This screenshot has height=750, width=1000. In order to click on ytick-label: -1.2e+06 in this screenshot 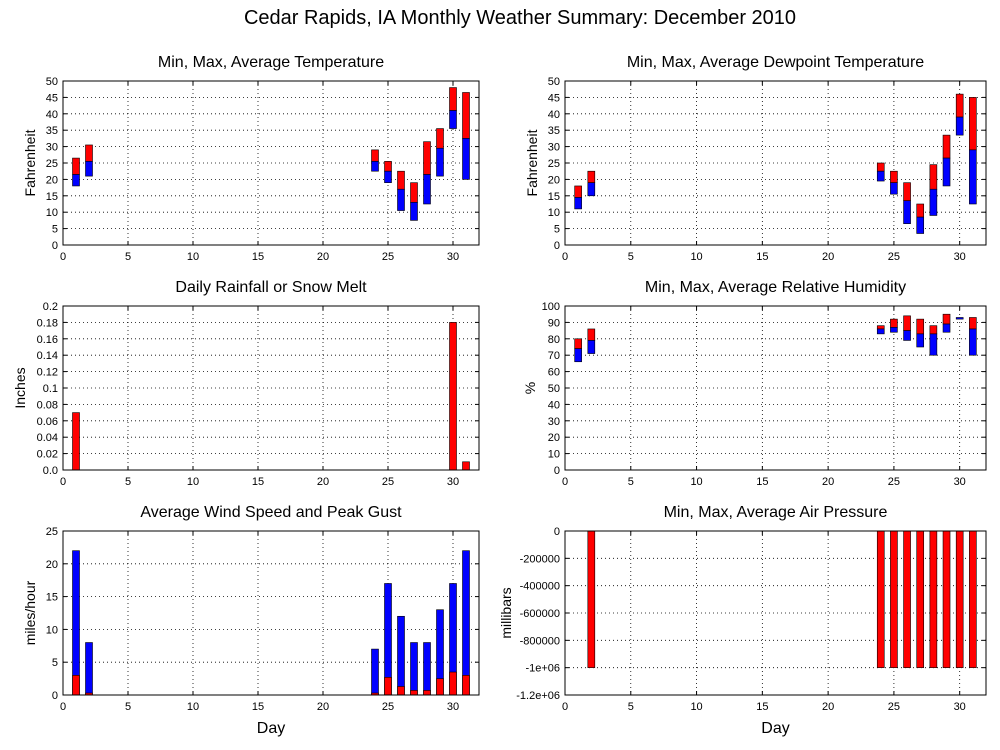, I will do `click(538, 696)`.